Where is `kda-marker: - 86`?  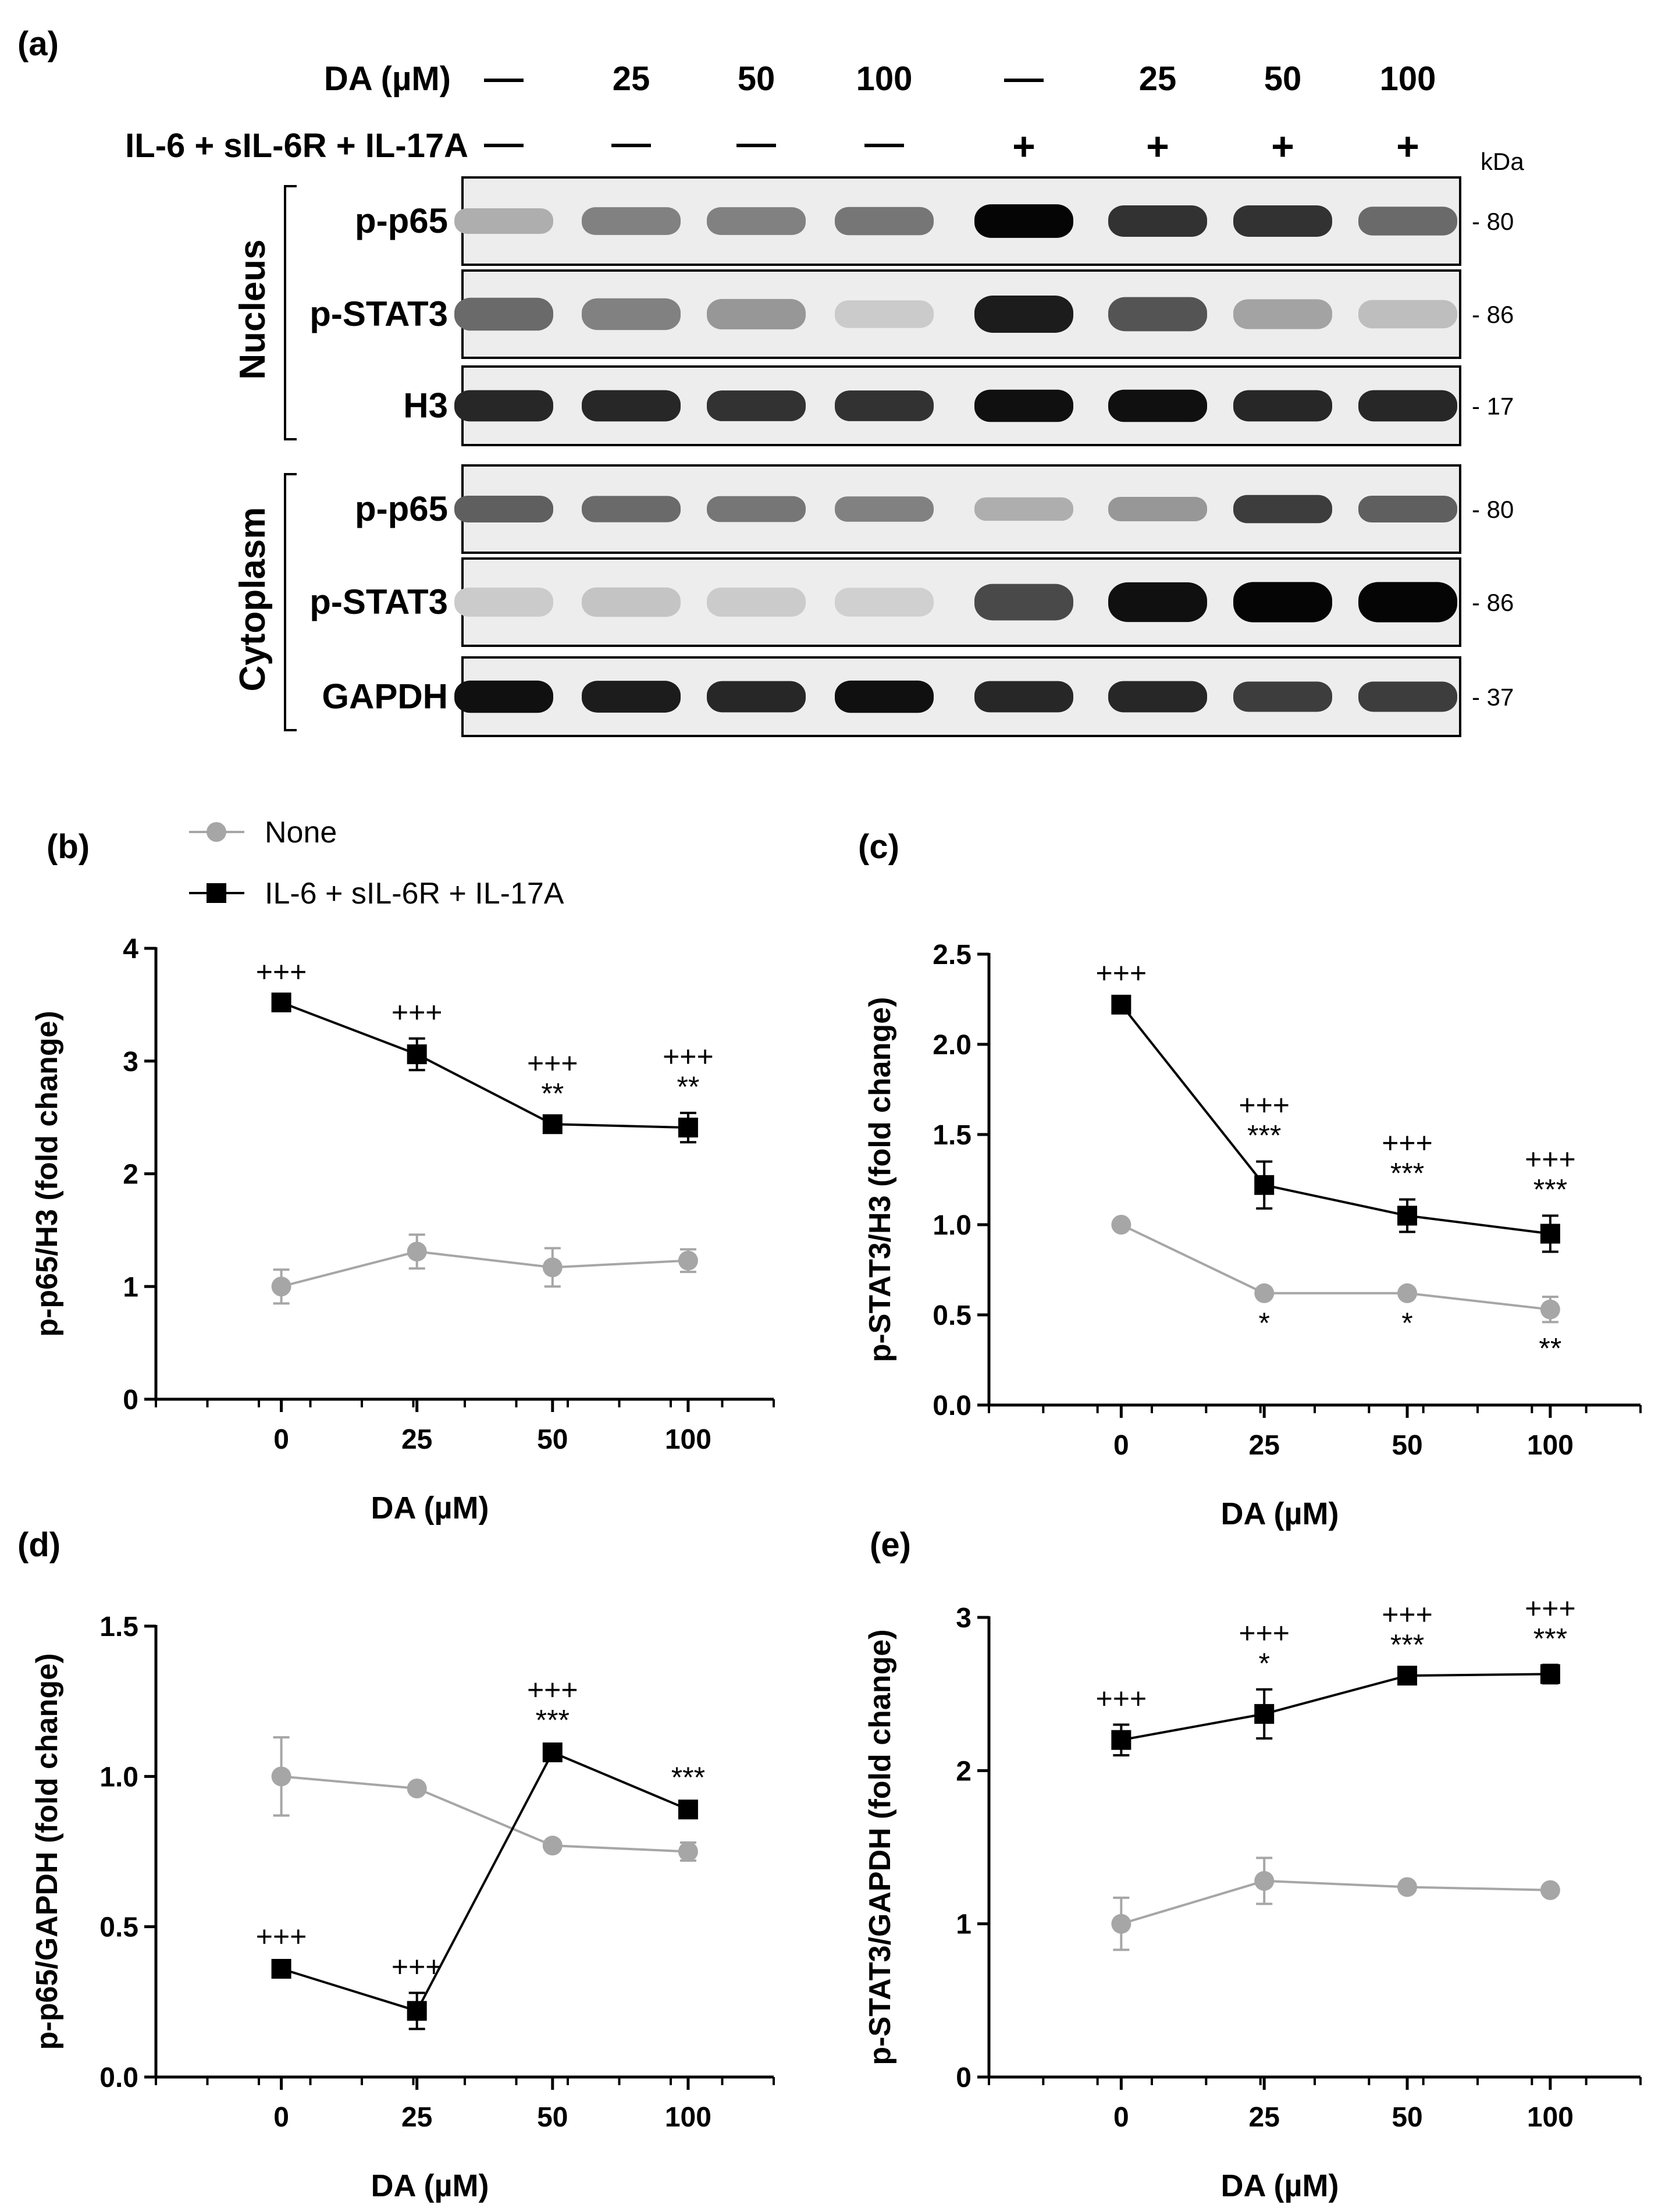 kda-marker: - 86 is located at coordinates (1493, 314).